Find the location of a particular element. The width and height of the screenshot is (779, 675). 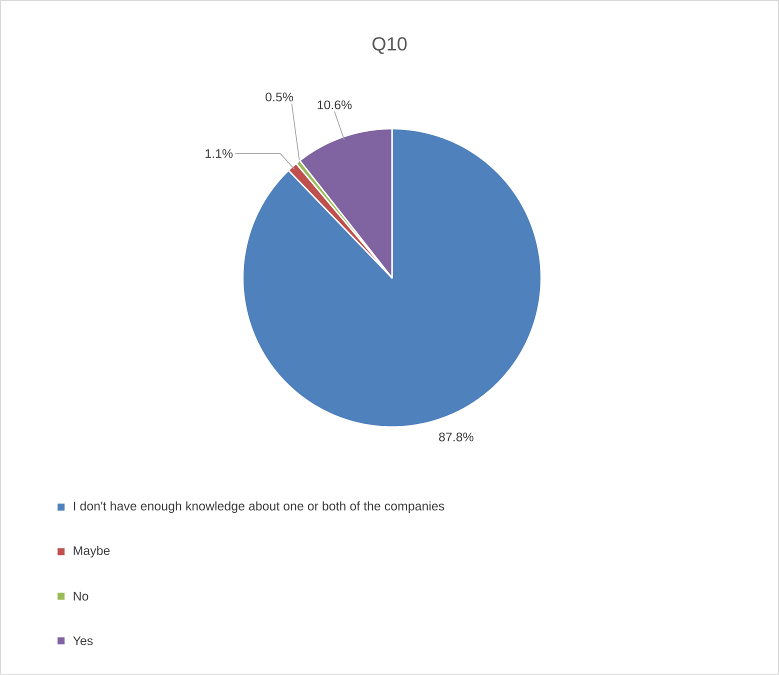

chart-title: Q10 is located at coordinates (389, 45).